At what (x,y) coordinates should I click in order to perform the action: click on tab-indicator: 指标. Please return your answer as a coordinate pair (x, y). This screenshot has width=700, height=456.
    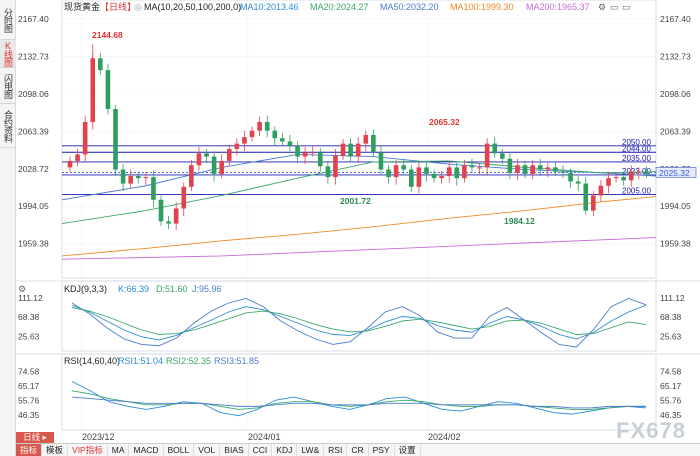
    Looking at the image, I should click on (29, 450).